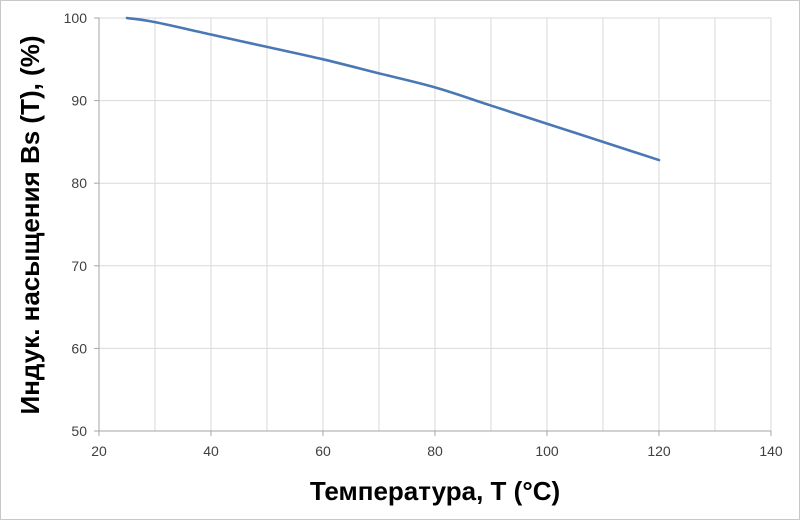 This screenshot has width=800, height=520. What do you see at coordinates (76, 18) in the screenshot?
I see `y-tick-label-100: 100` at bounding box center [76, 18].